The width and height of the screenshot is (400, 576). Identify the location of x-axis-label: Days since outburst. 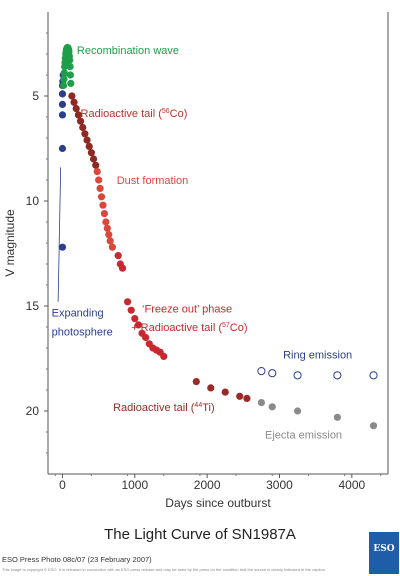
(218, 503).